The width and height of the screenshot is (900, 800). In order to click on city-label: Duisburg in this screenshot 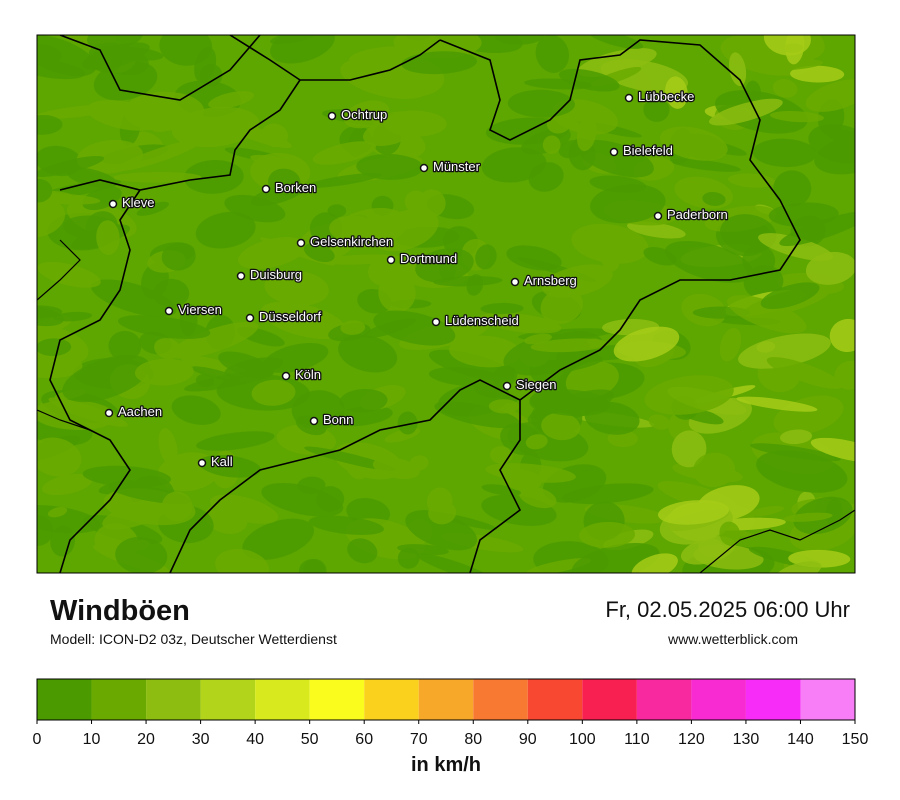, I will do `click(276, 274)`.